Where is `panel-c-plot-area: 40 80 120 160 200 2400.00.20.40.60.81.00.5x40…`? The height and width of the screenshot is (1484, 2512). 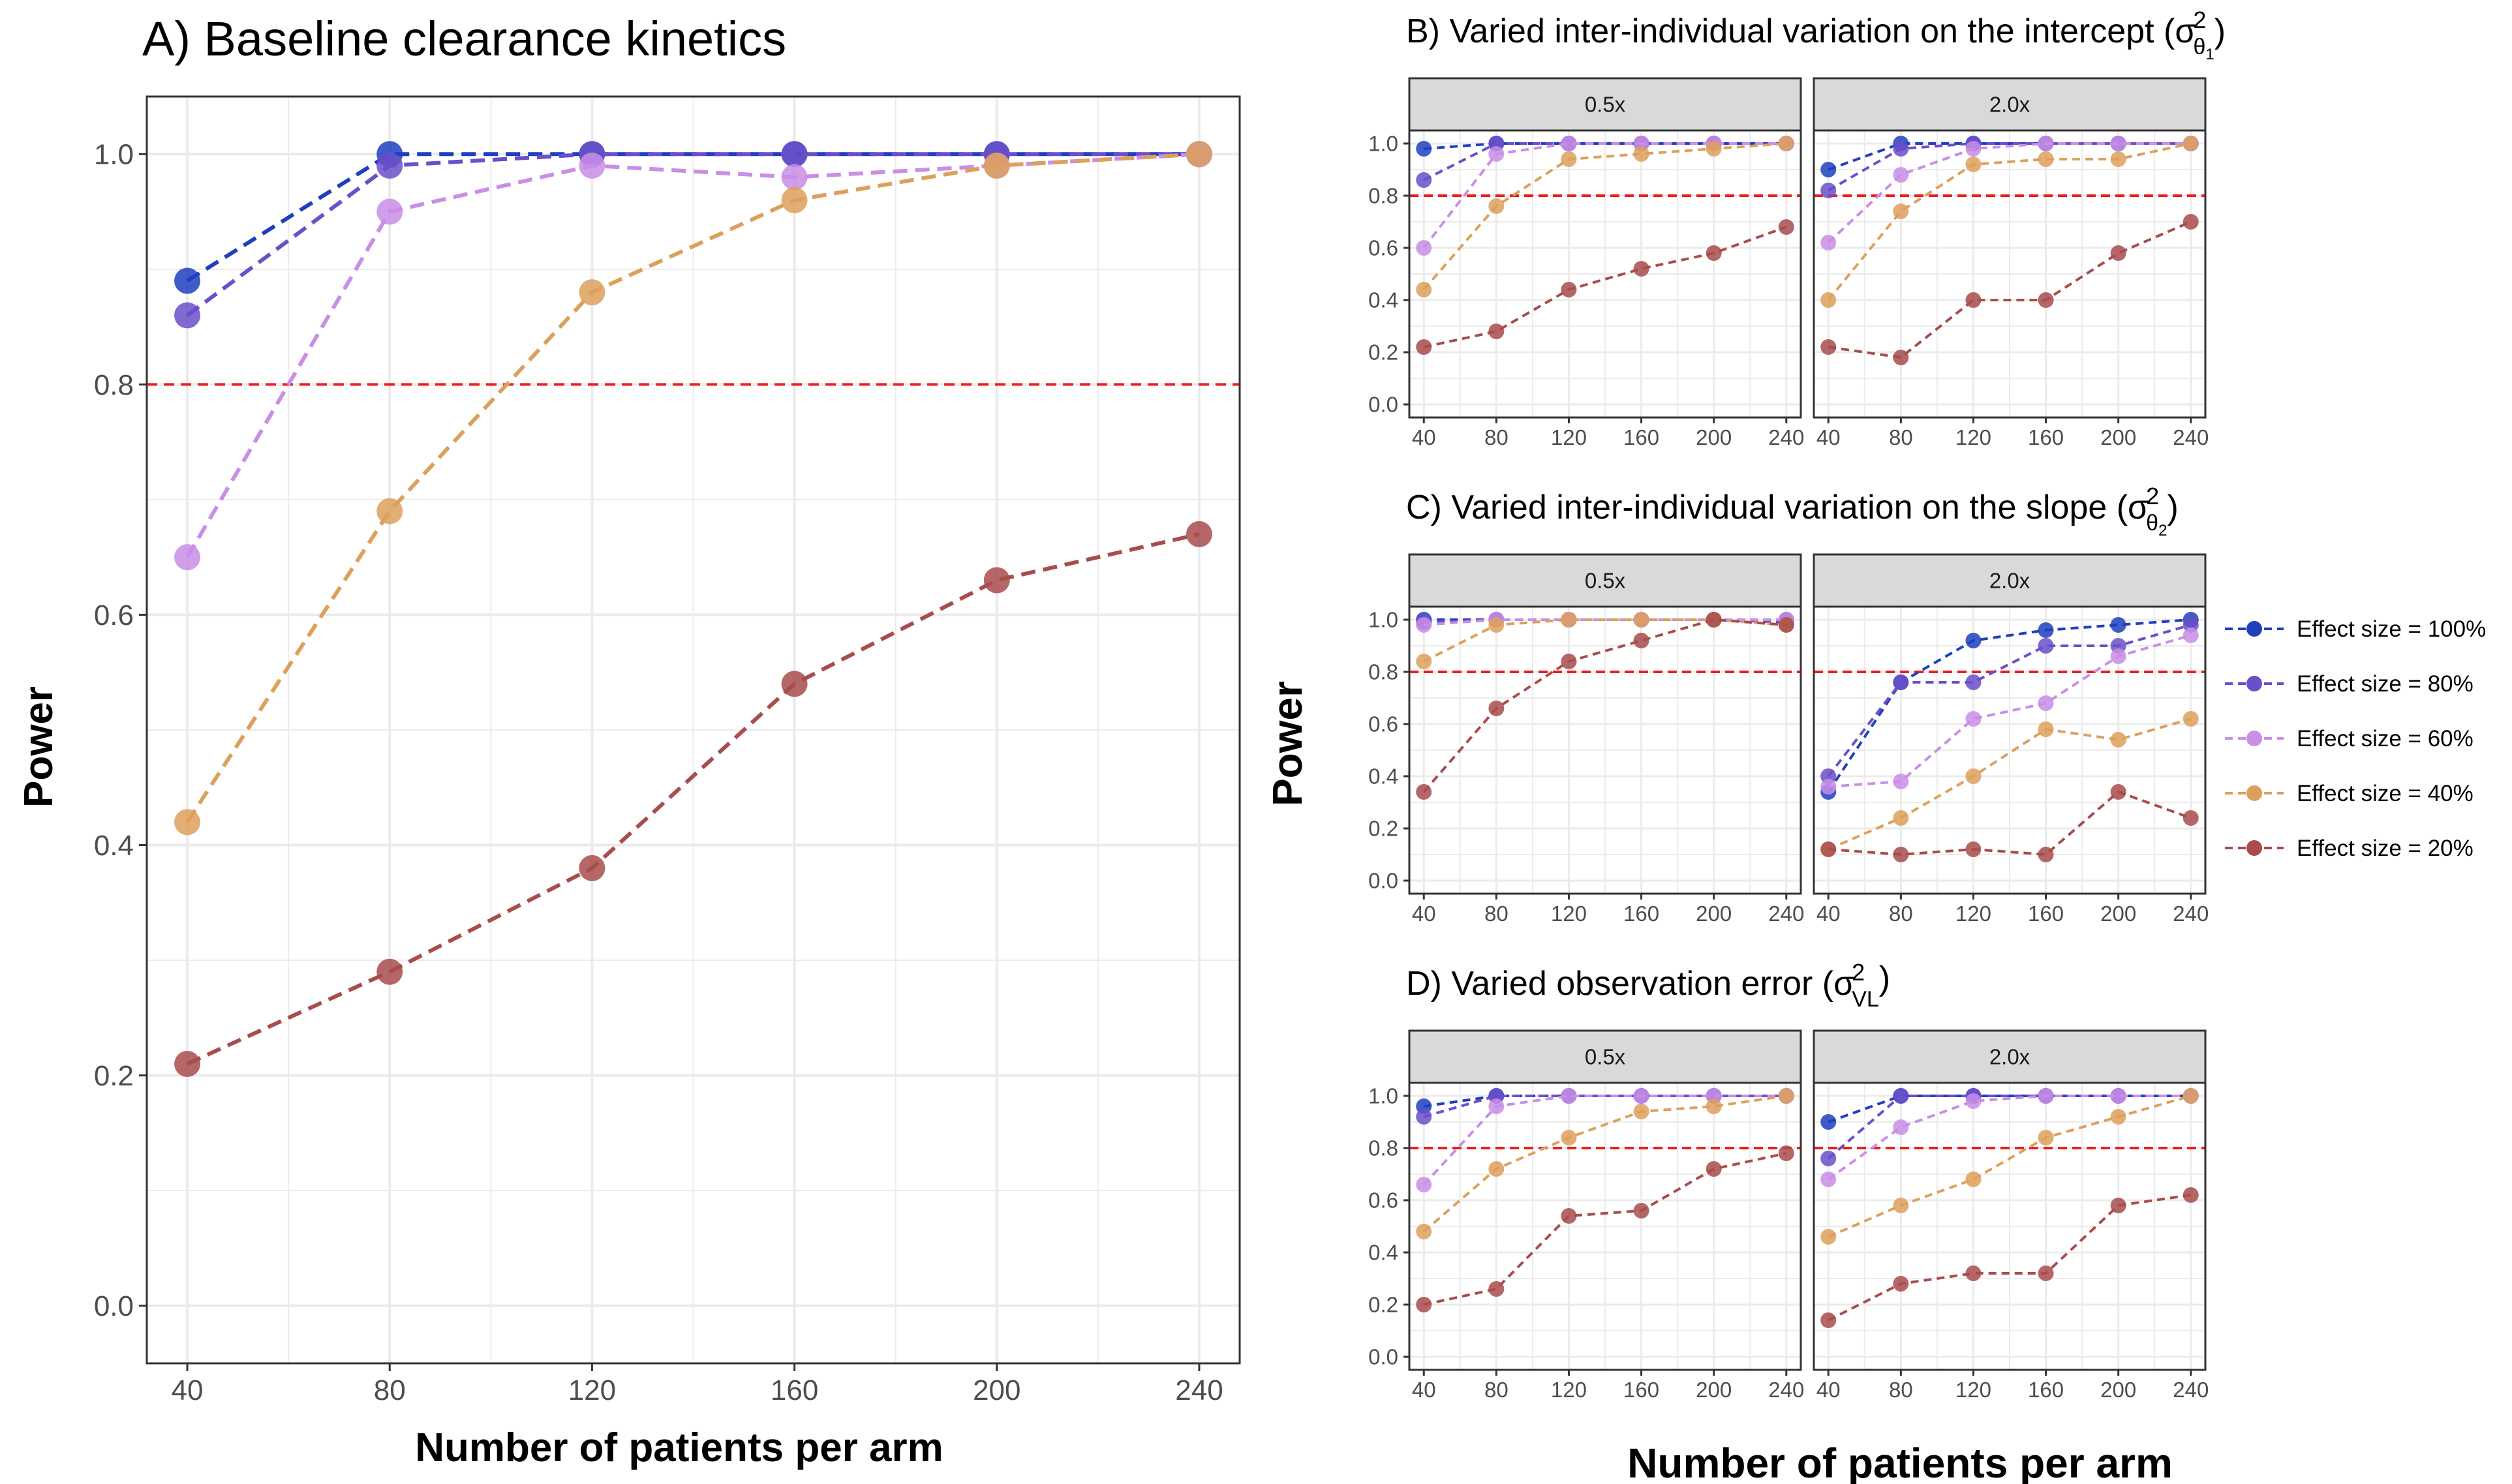 panel-c-plot-area: 40 80 120 160 200 2400.00.20.40.60.81.00.5x40… is located at coordinates (1788, 739).